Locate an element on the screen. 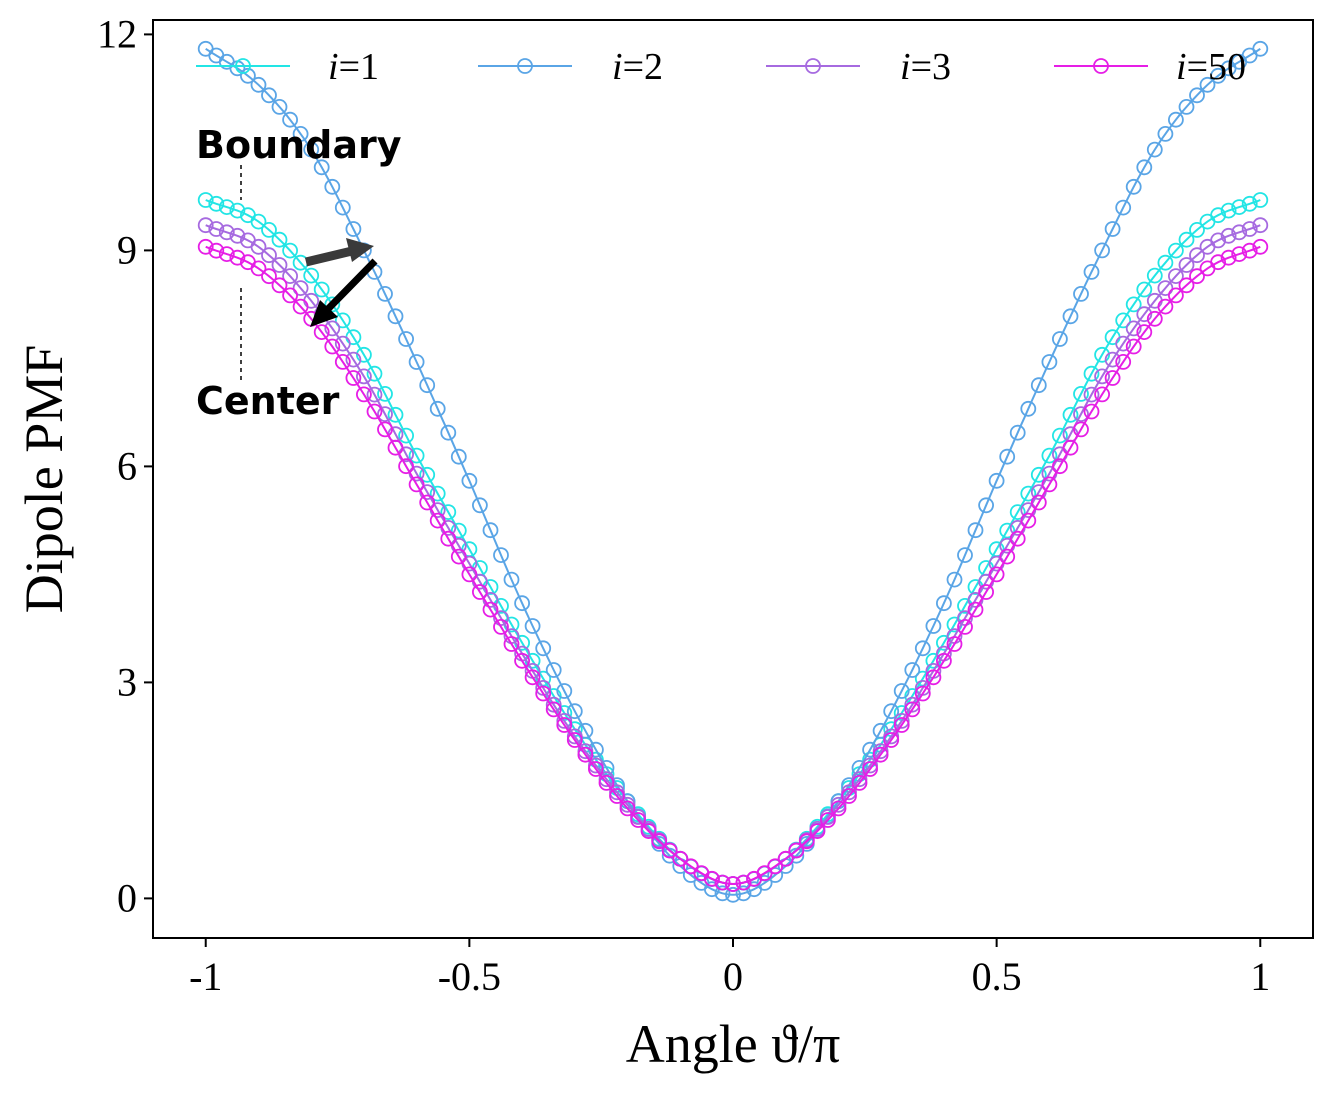 The image size is (1333, 1093). legend-entry-i-2: i=2 is located at coordinates (570, 67).